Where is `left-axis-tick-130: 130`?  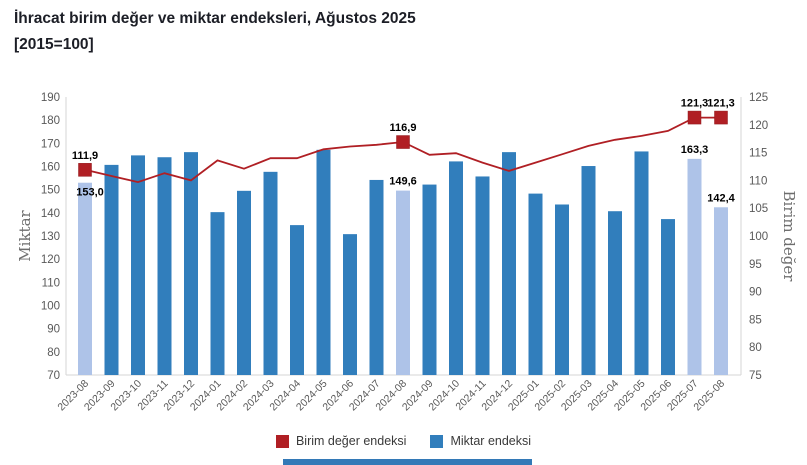
left-axis-tick-130: 130 is located at coordinates (50, 237).